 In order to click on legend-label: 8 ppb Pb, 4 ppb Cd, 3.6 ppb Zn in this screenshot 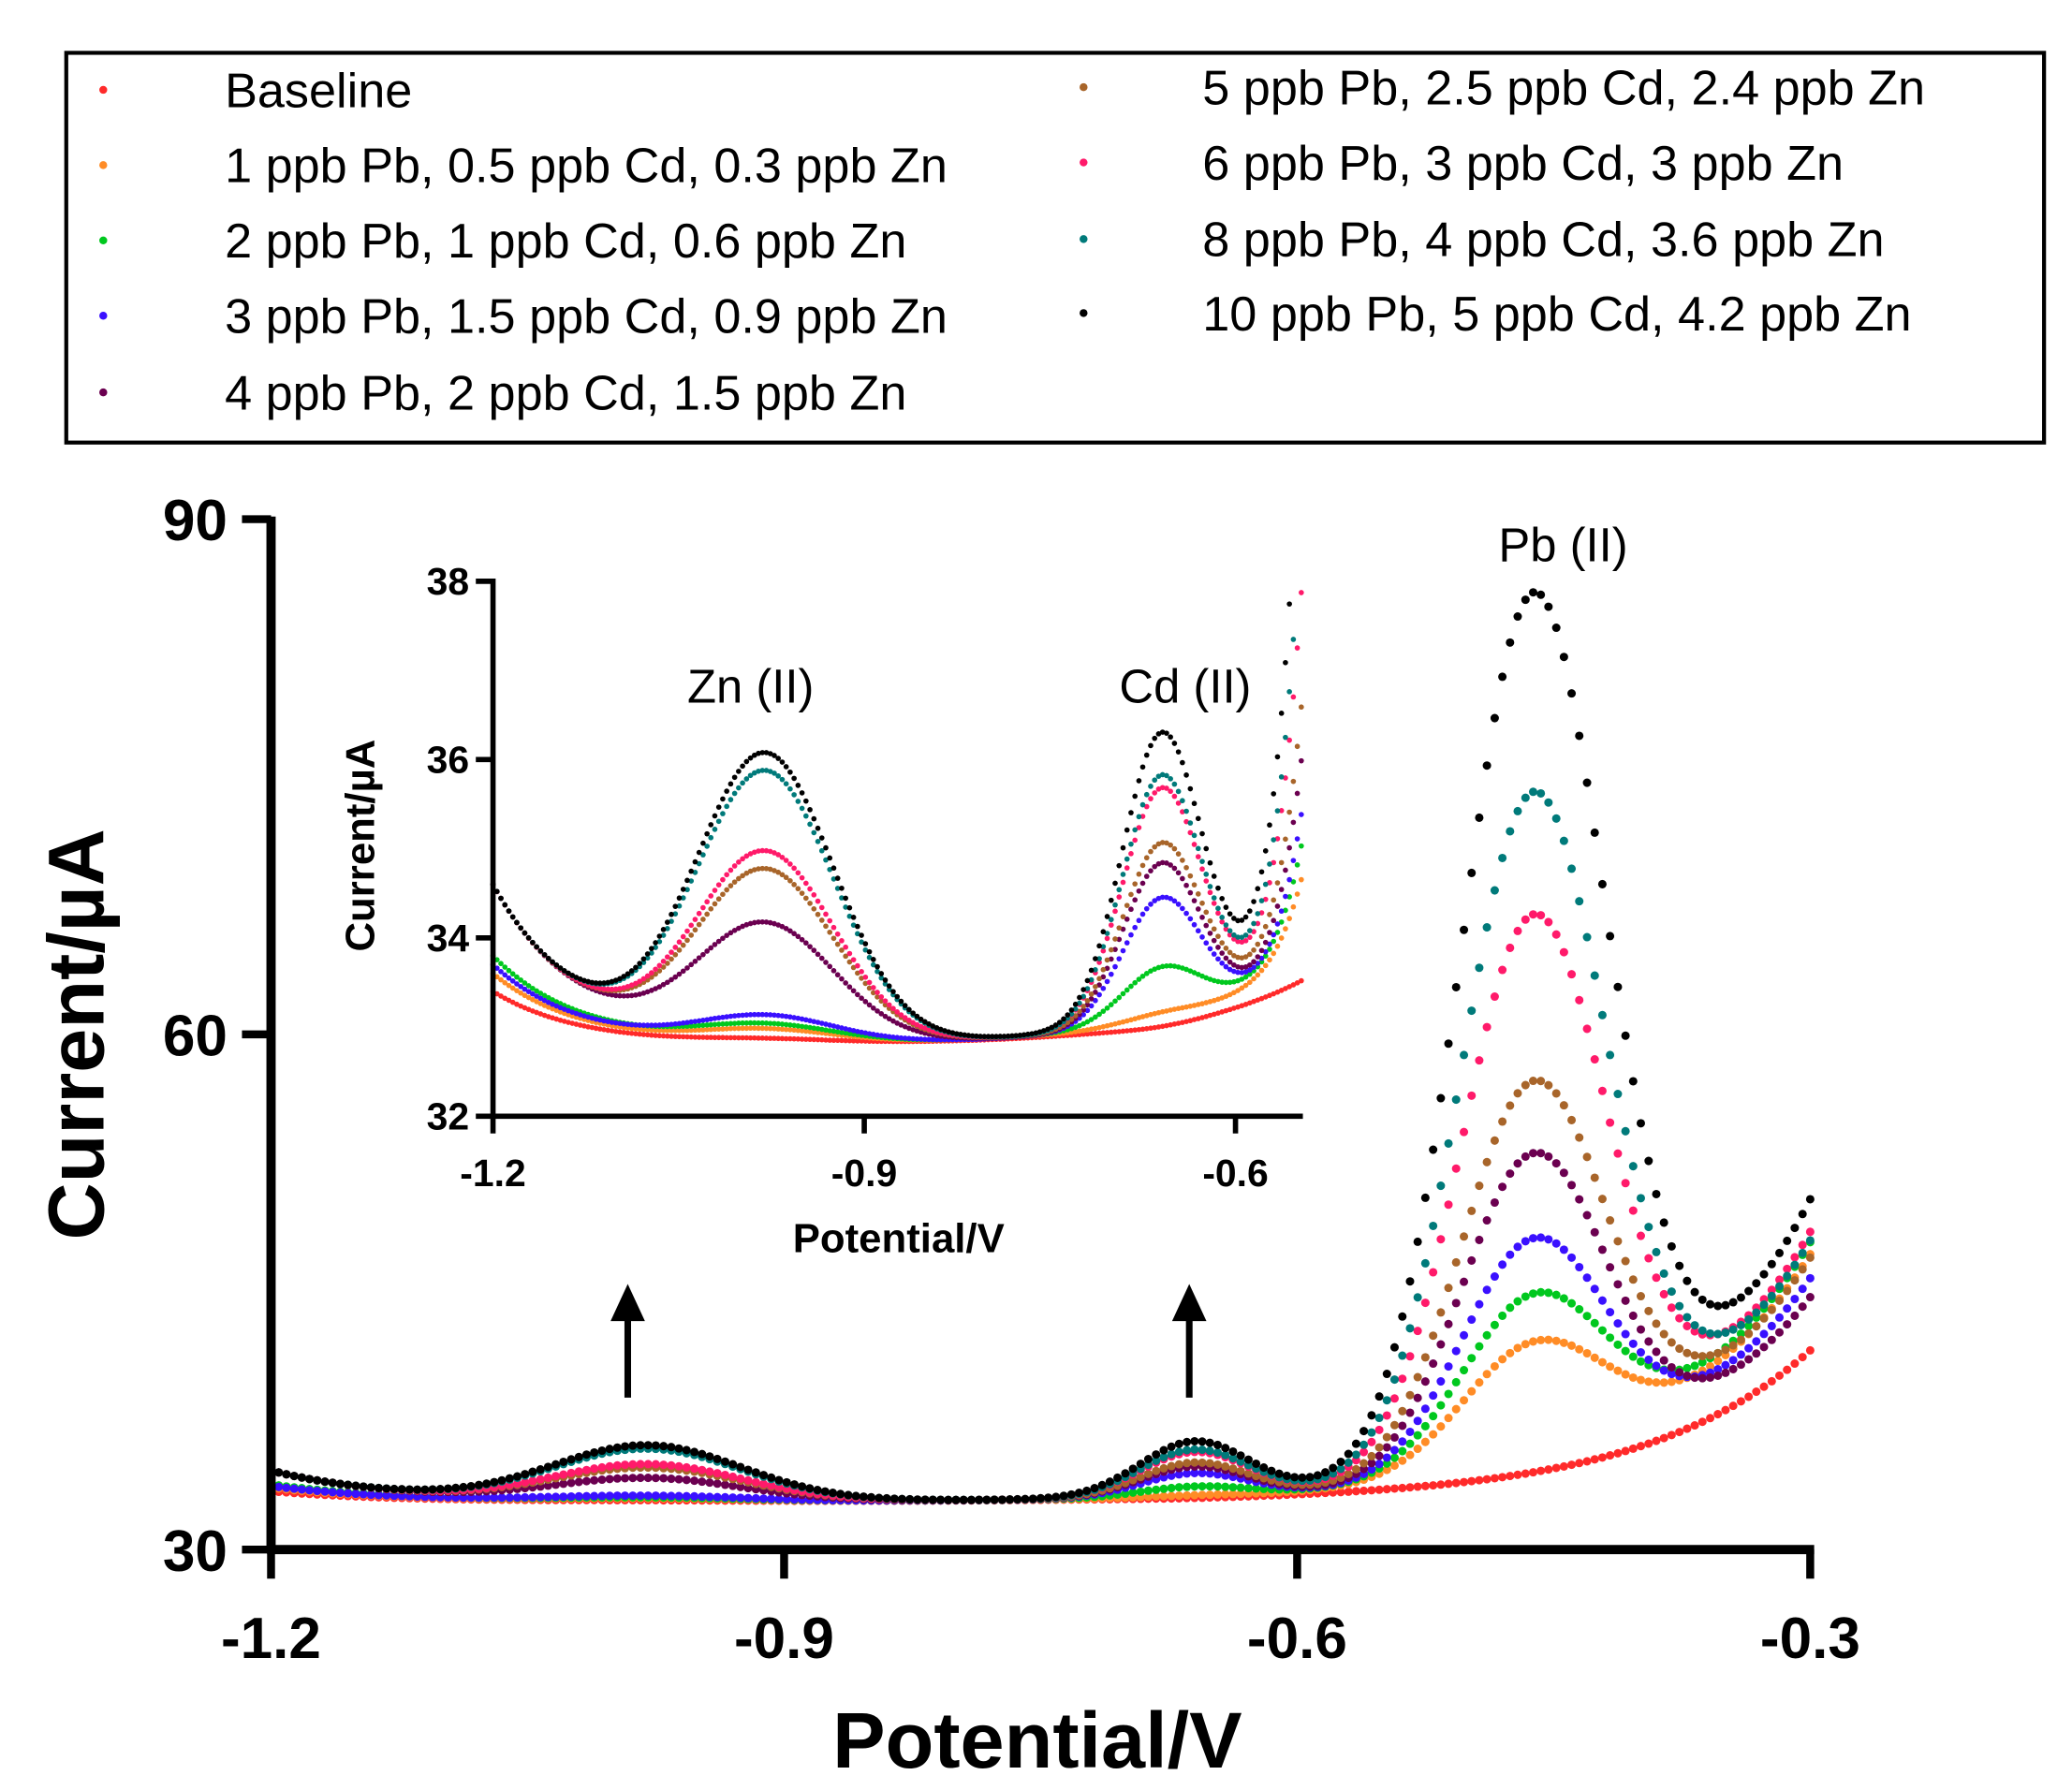, I will do `click(1543, 241)`.